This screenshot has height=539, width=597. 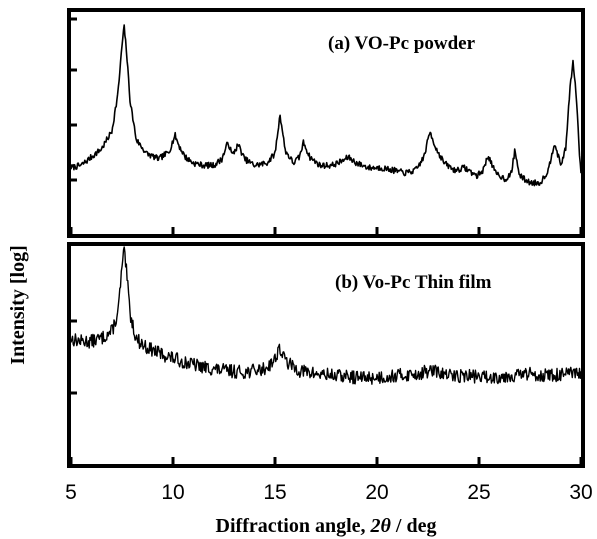 What do you see at coordinates (73, 99) in the screenshot?
I see `panel-a-y-ticks` at bounding box center [73, 99].